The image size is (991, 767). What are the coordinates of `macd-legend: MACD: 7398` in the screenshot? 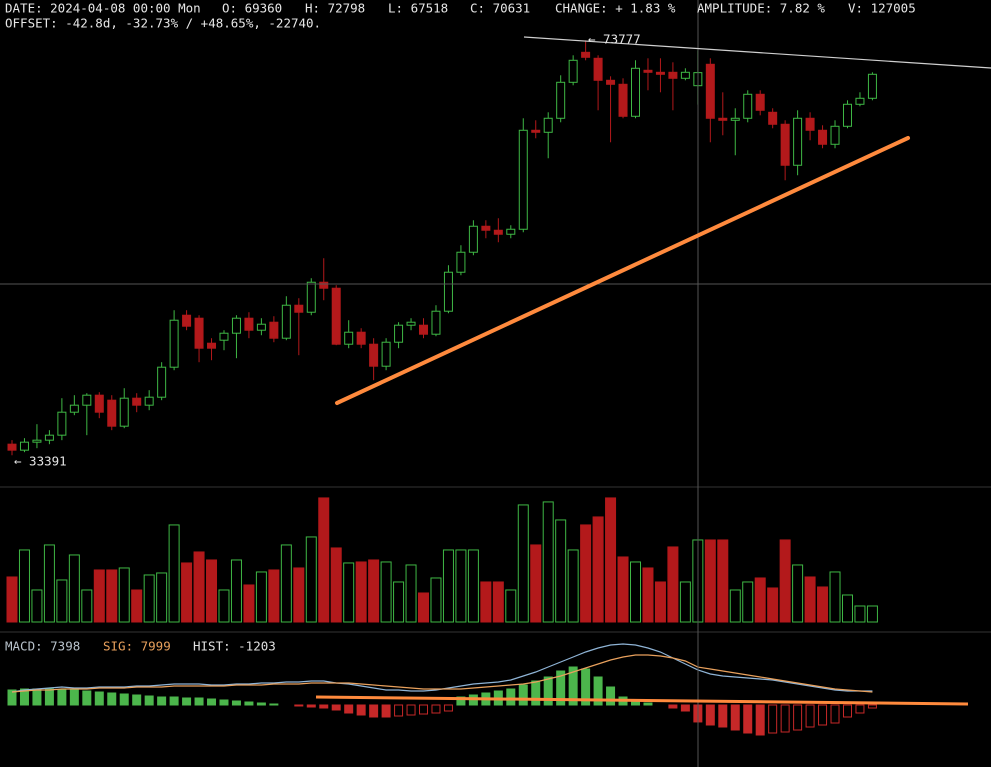 It's located at (42, 646).